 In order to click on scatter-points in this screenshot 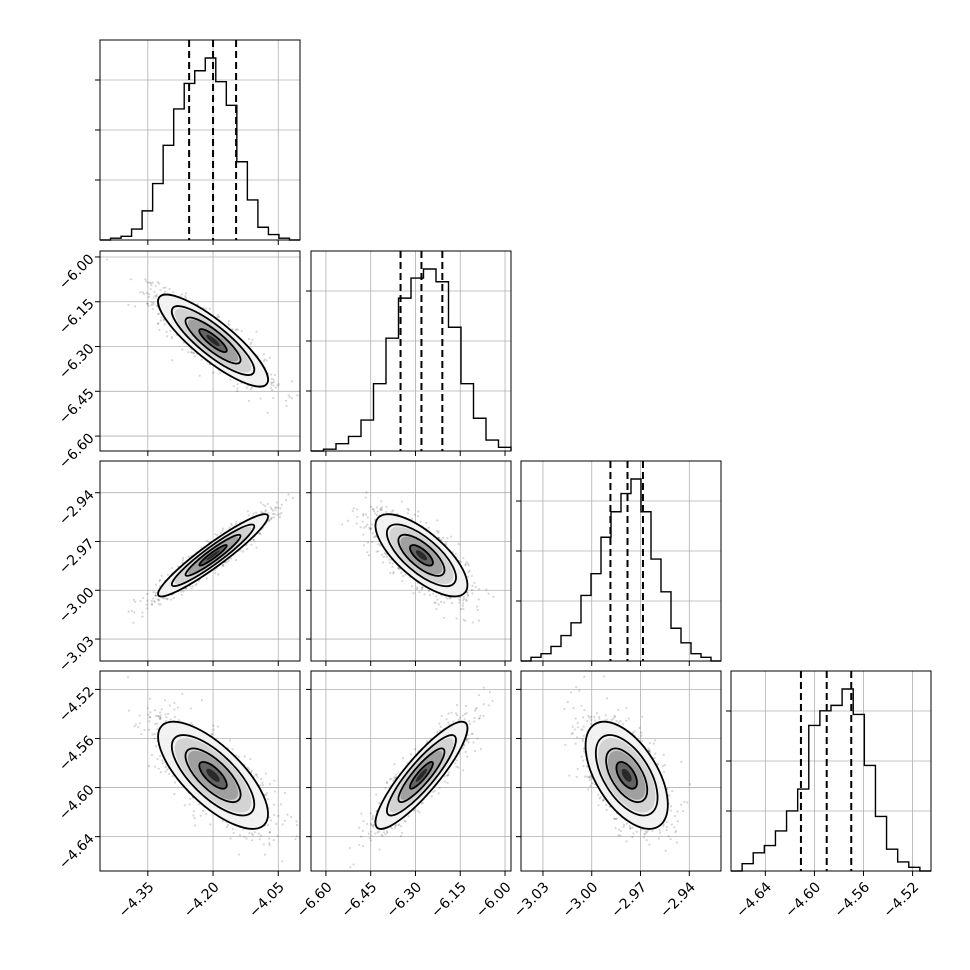, I will do `click(417, 557)`.